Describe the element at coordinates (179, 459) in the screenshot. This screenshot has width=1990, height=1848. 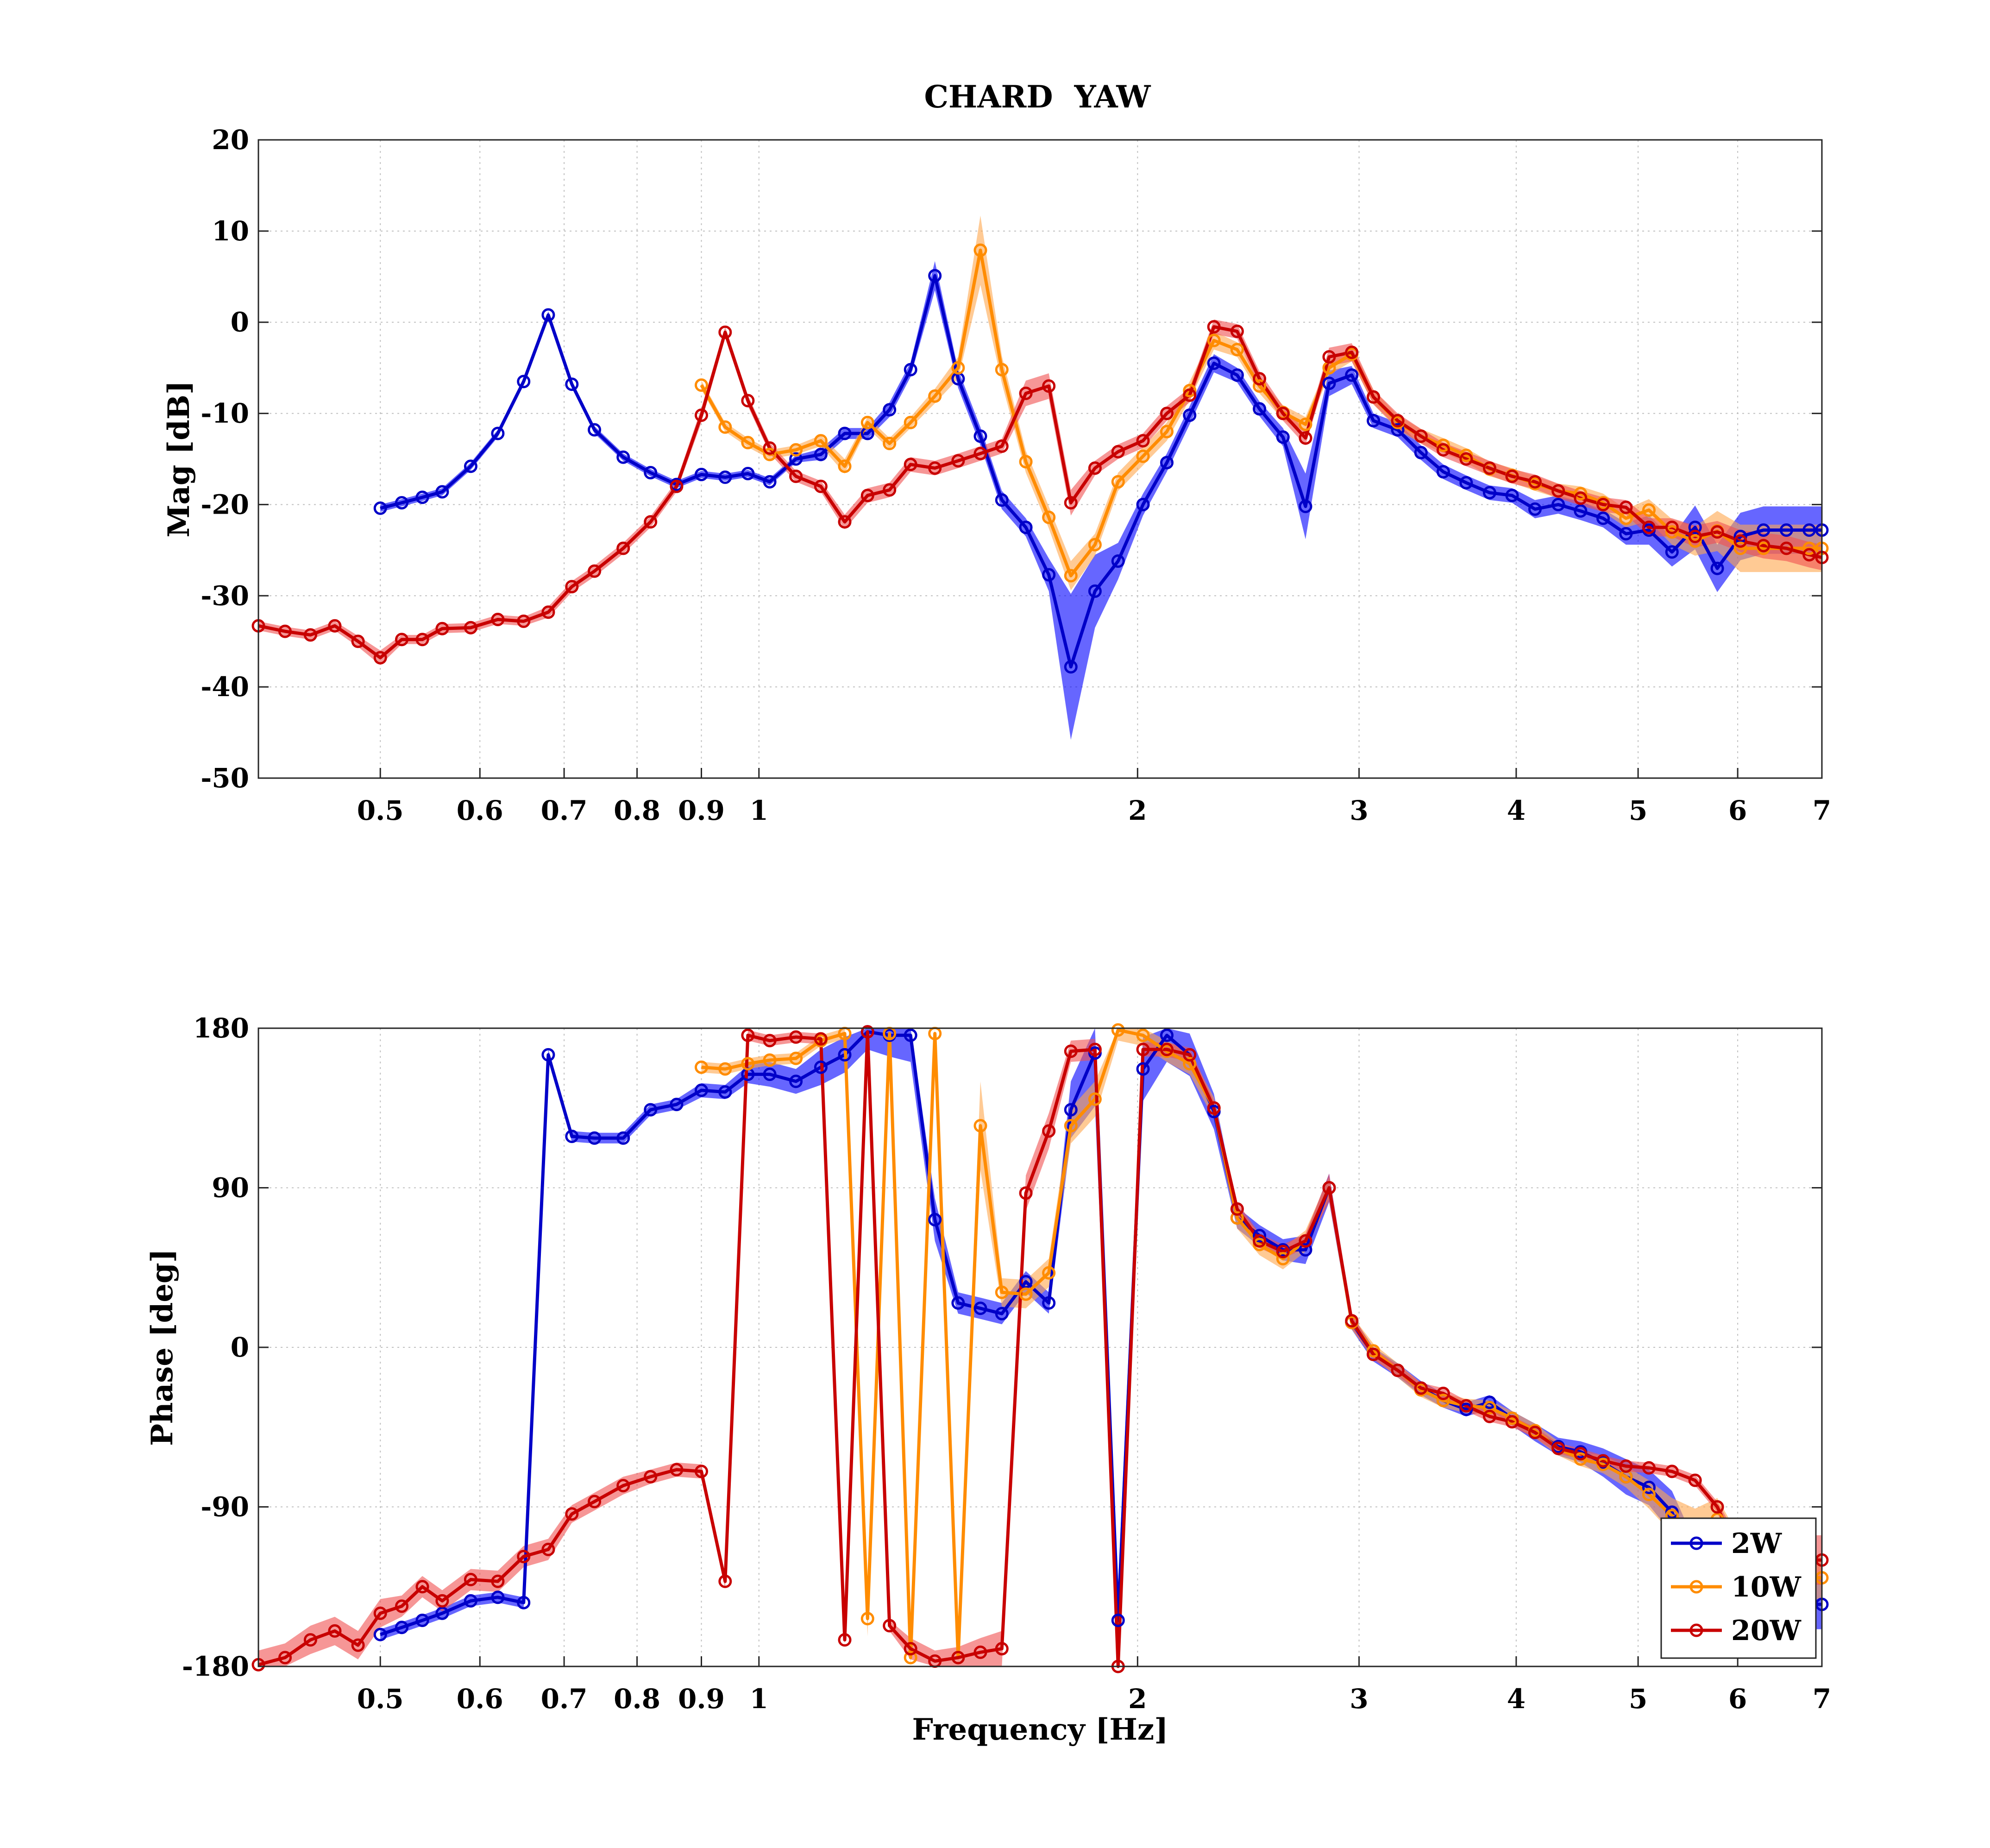
I see `magnitude-y-axis-label: Mag [dB]` at that location.